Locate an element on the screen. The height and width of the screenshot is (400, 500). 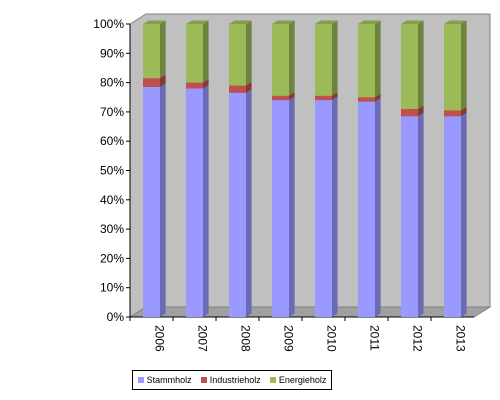
legend-label: Energieholz is located at coordinates (302, 380).